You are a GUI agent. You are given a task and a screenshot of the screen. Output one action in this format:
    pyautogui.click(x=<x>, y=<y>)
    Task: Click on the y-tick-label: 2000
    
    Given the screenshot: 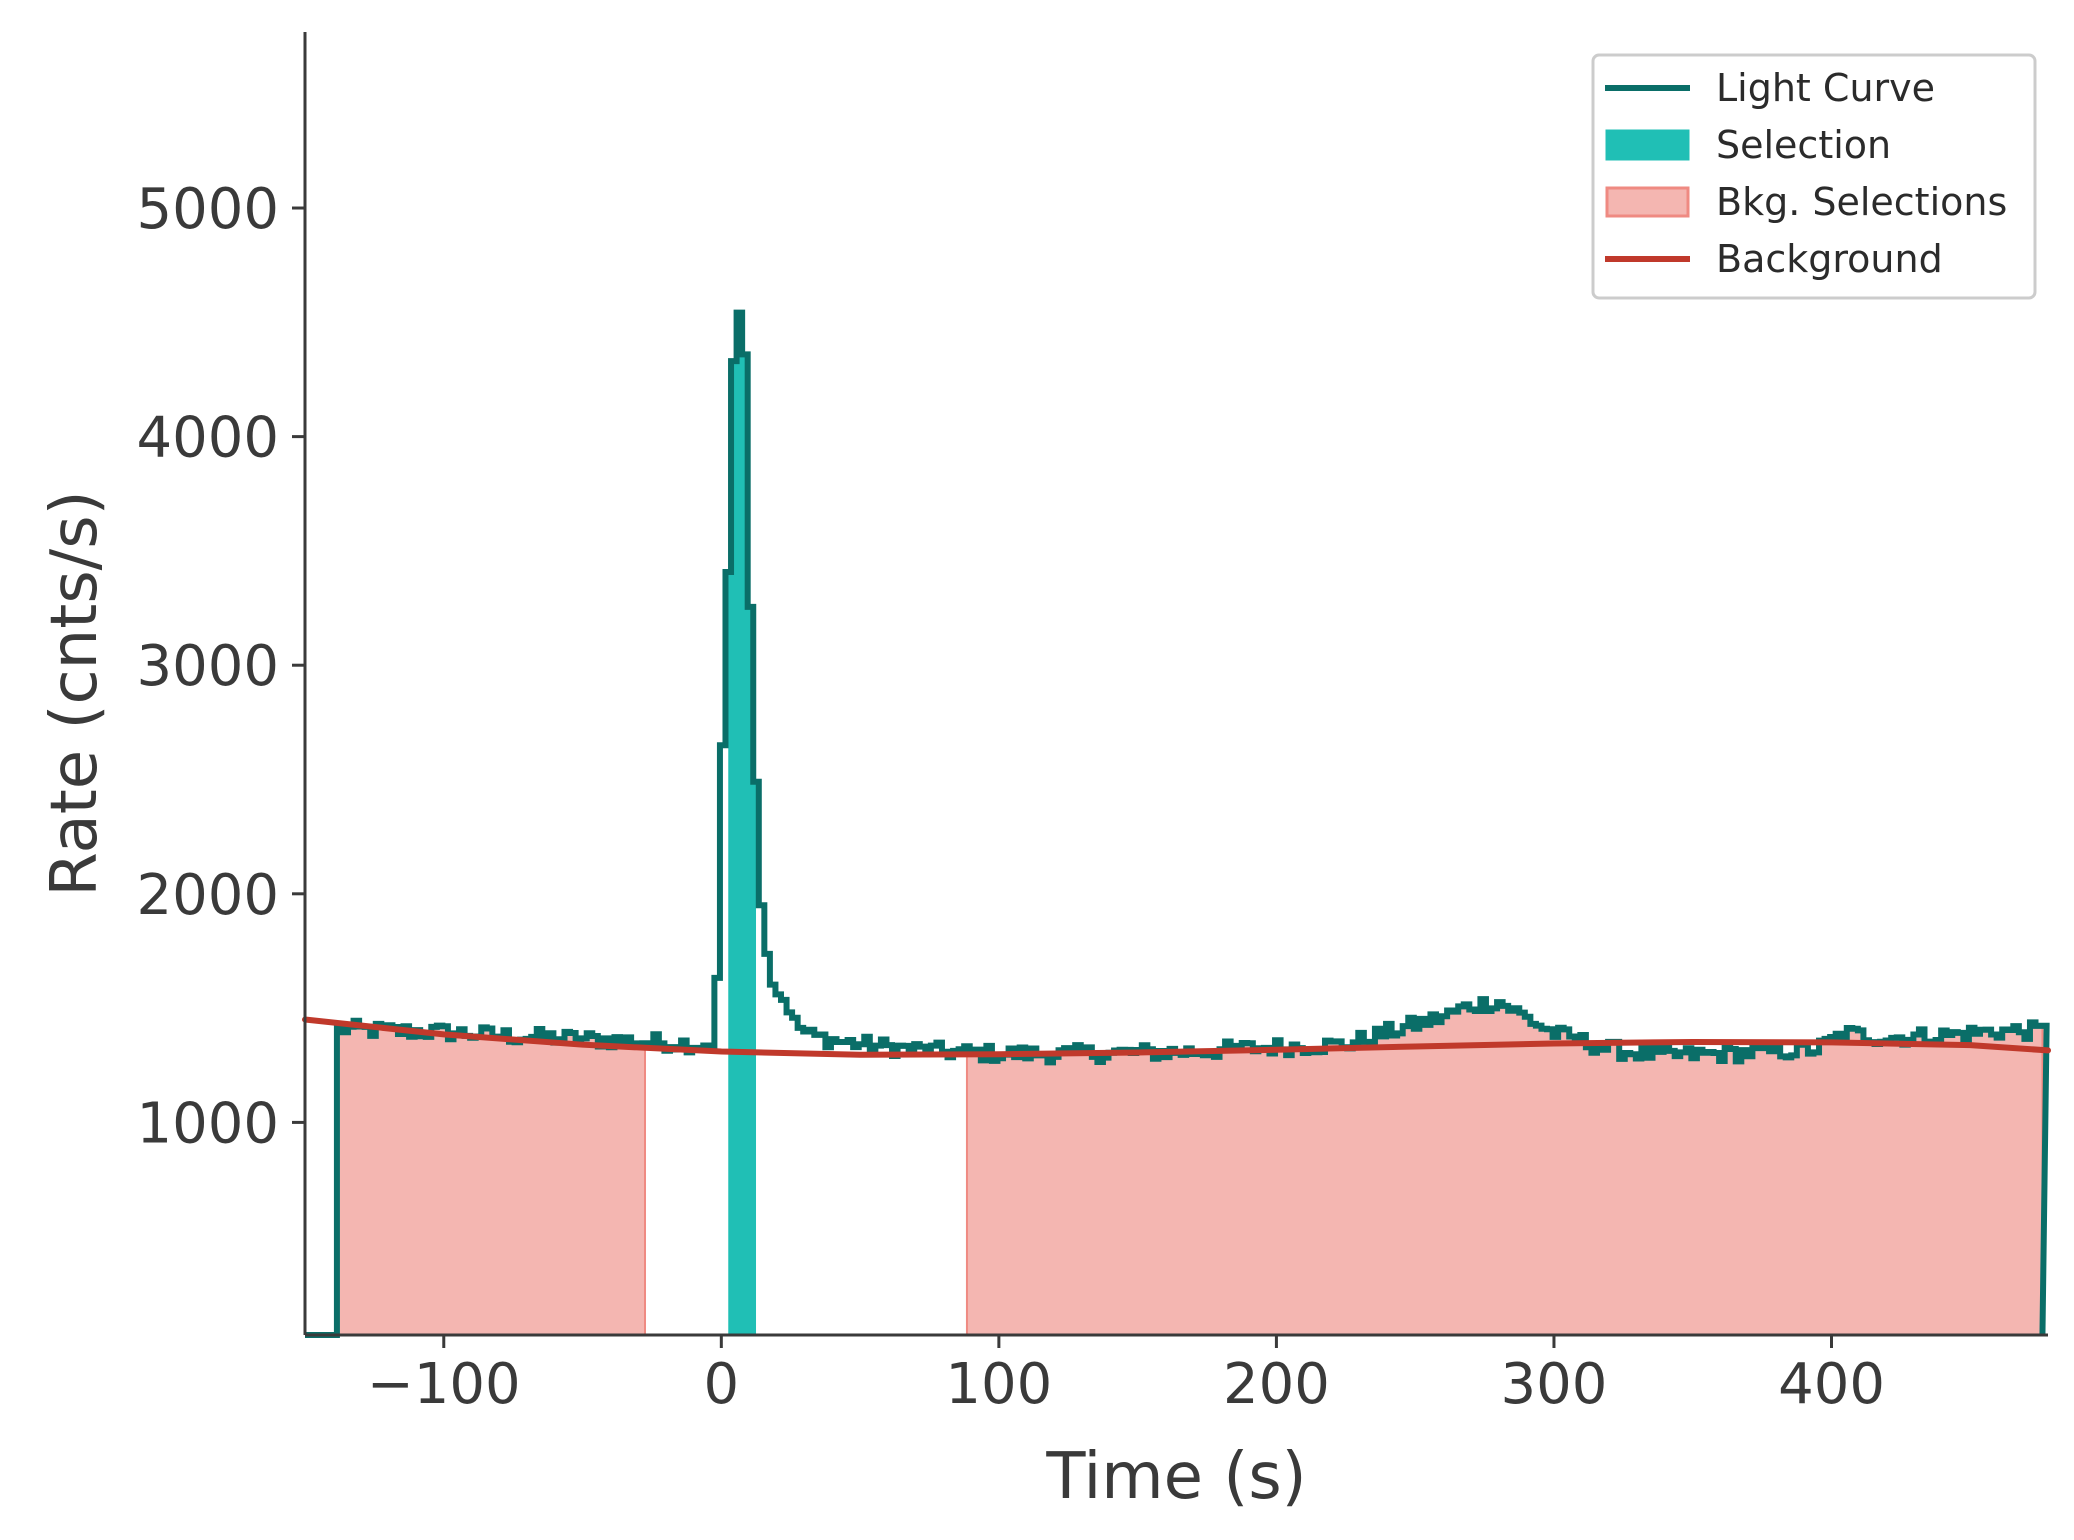 What is the action you would take?
    pyautogui.click(x=207, y=895)
    